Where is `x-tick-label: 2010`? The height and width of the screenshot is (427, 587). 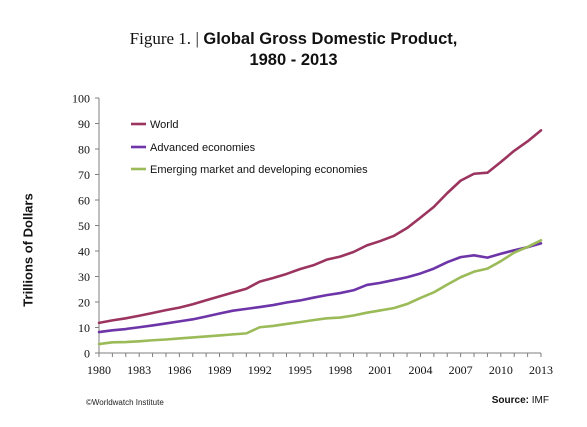
x-tick-label: 2010 is located at coordinates (501, 370).